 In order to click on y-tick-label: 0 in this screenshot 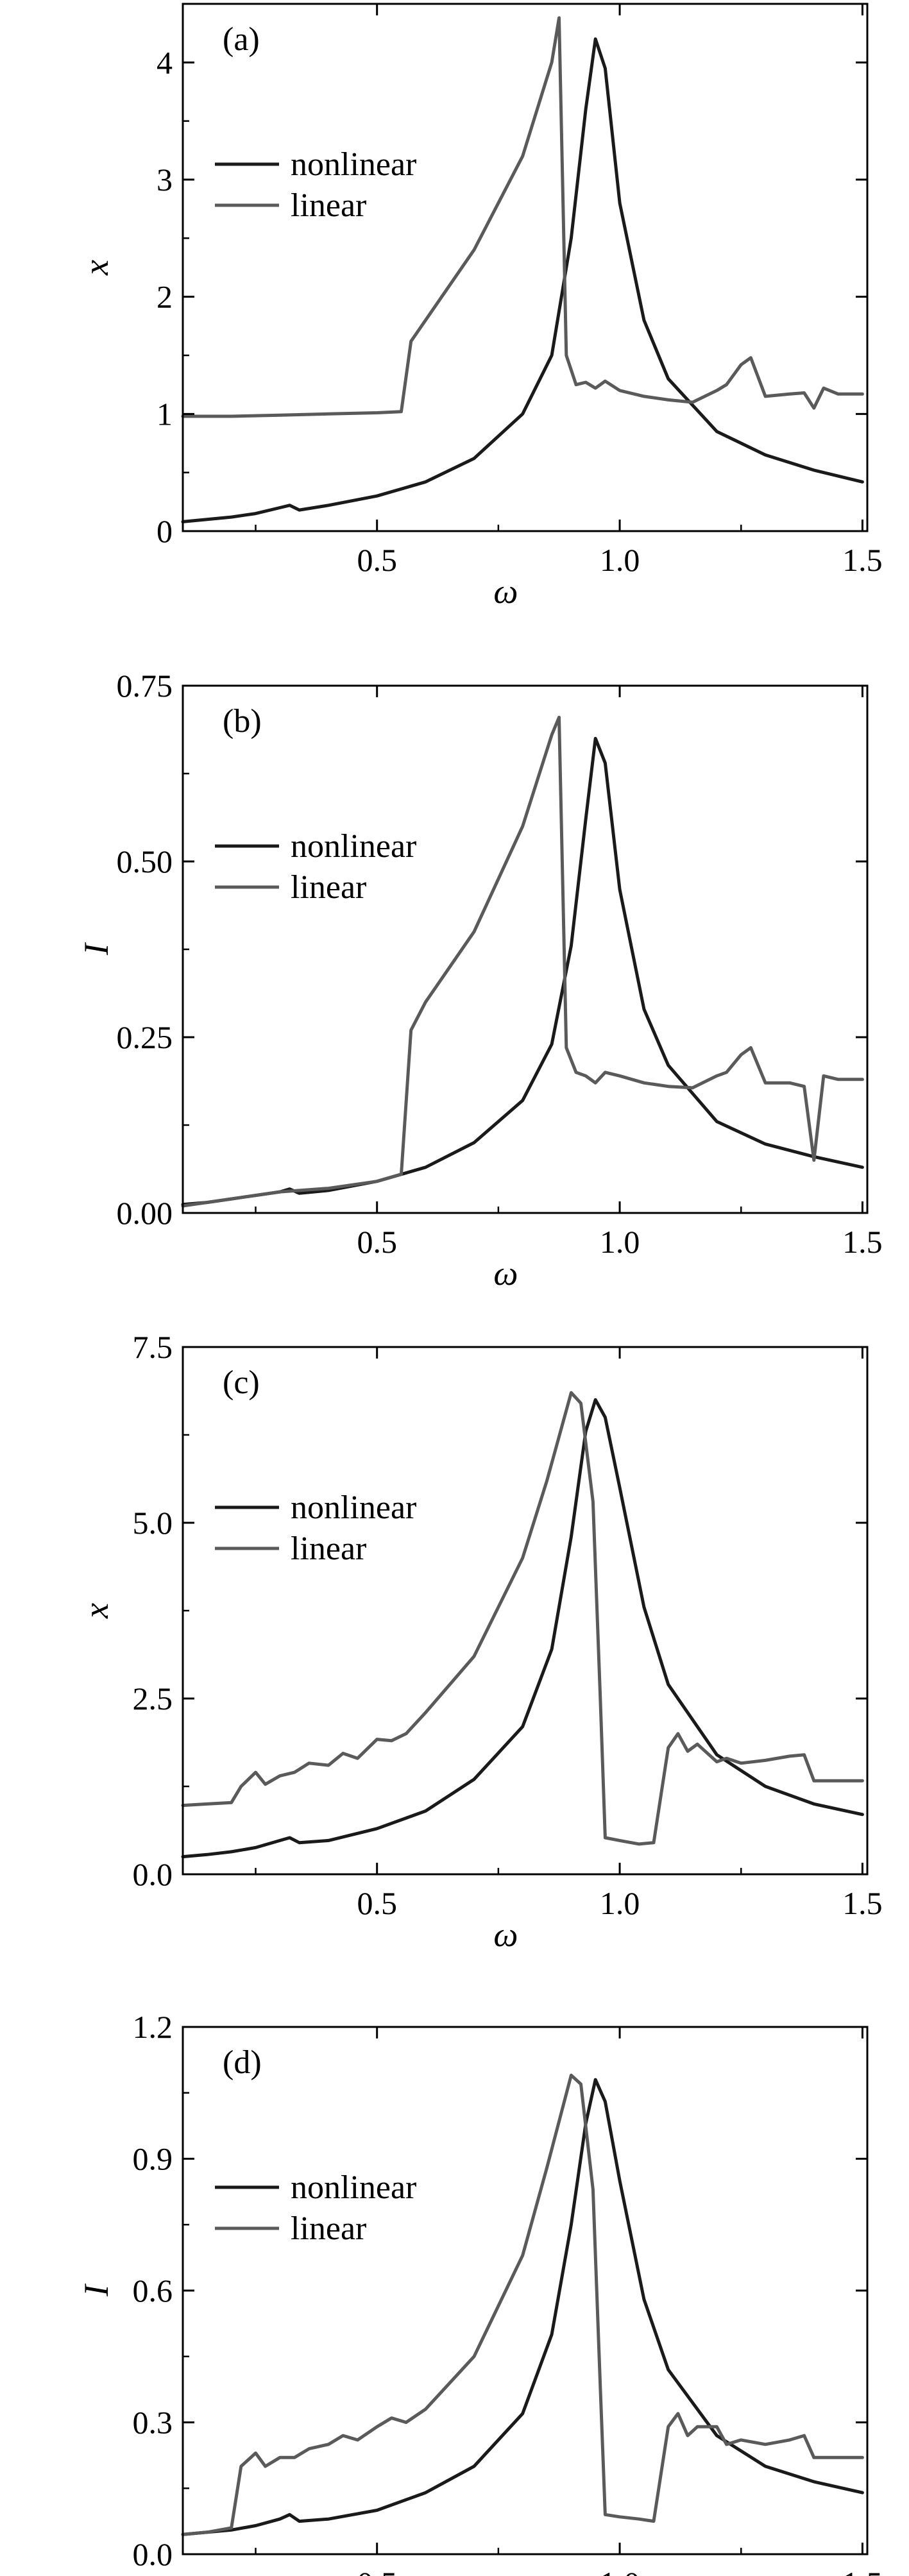, I will do `click(165, 531)`.